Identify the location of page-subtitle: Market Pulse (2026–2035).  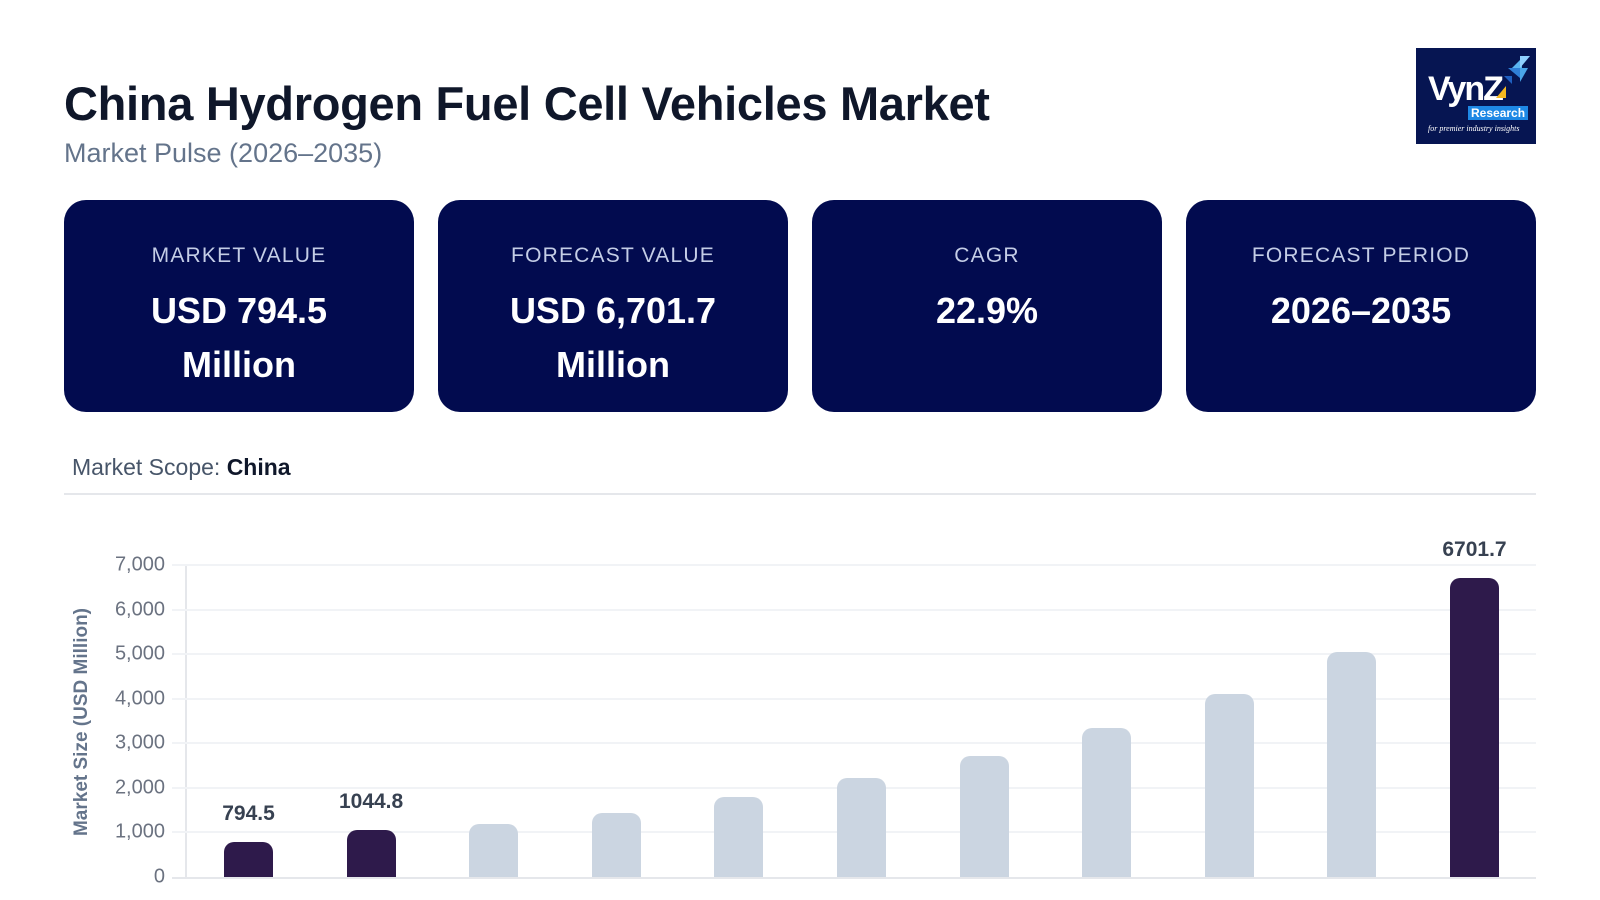
(223, 153).